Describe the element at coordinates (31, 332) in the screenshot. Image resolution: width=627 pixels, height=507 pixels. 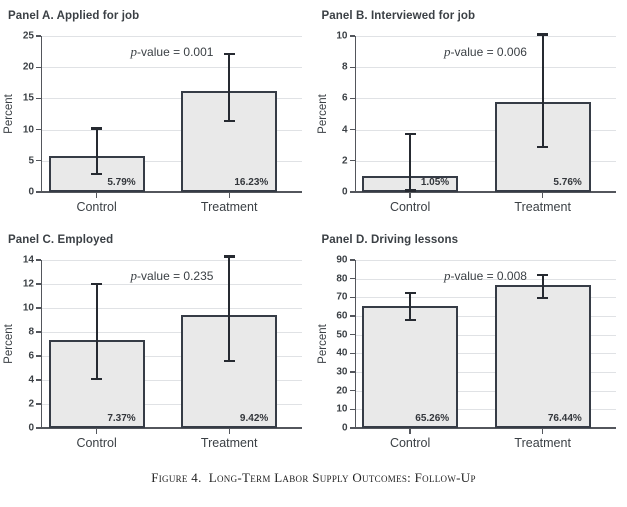
I see `y-tick-label: 8` at that location.